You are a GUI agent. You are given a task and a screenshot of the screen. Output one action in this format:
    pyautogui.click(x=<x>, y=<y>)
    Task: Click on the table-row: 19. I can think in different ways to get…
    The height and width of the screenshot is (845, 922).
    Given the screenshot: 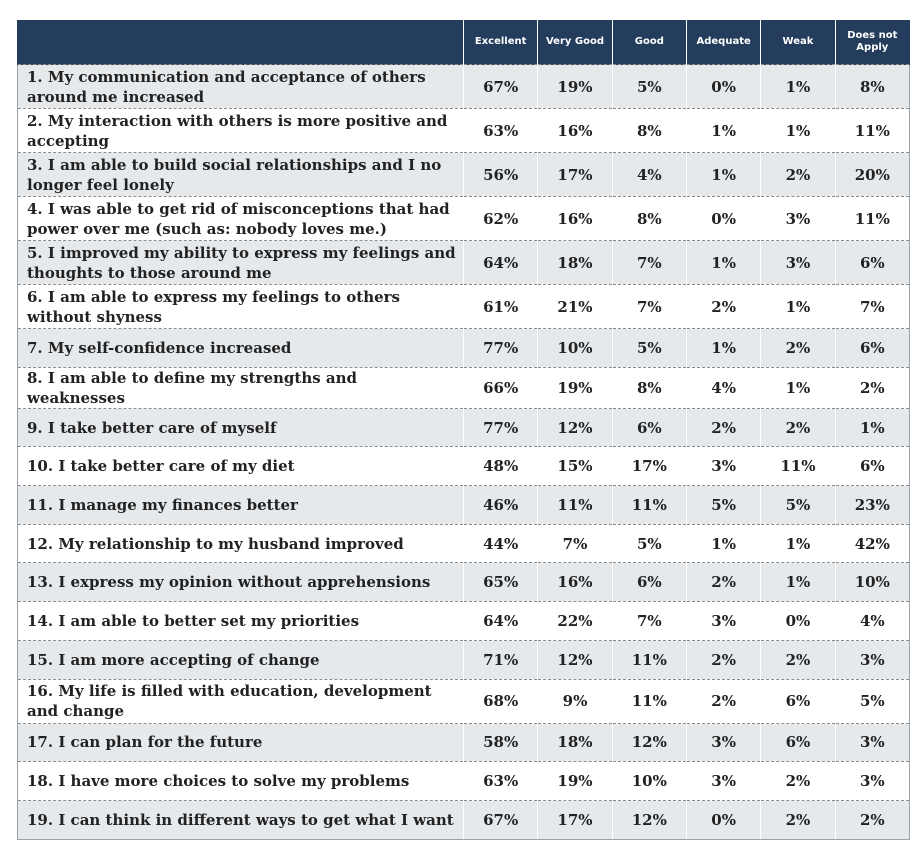 What is the action you would take?
    pyautogui.click(x=463, y=819)
    